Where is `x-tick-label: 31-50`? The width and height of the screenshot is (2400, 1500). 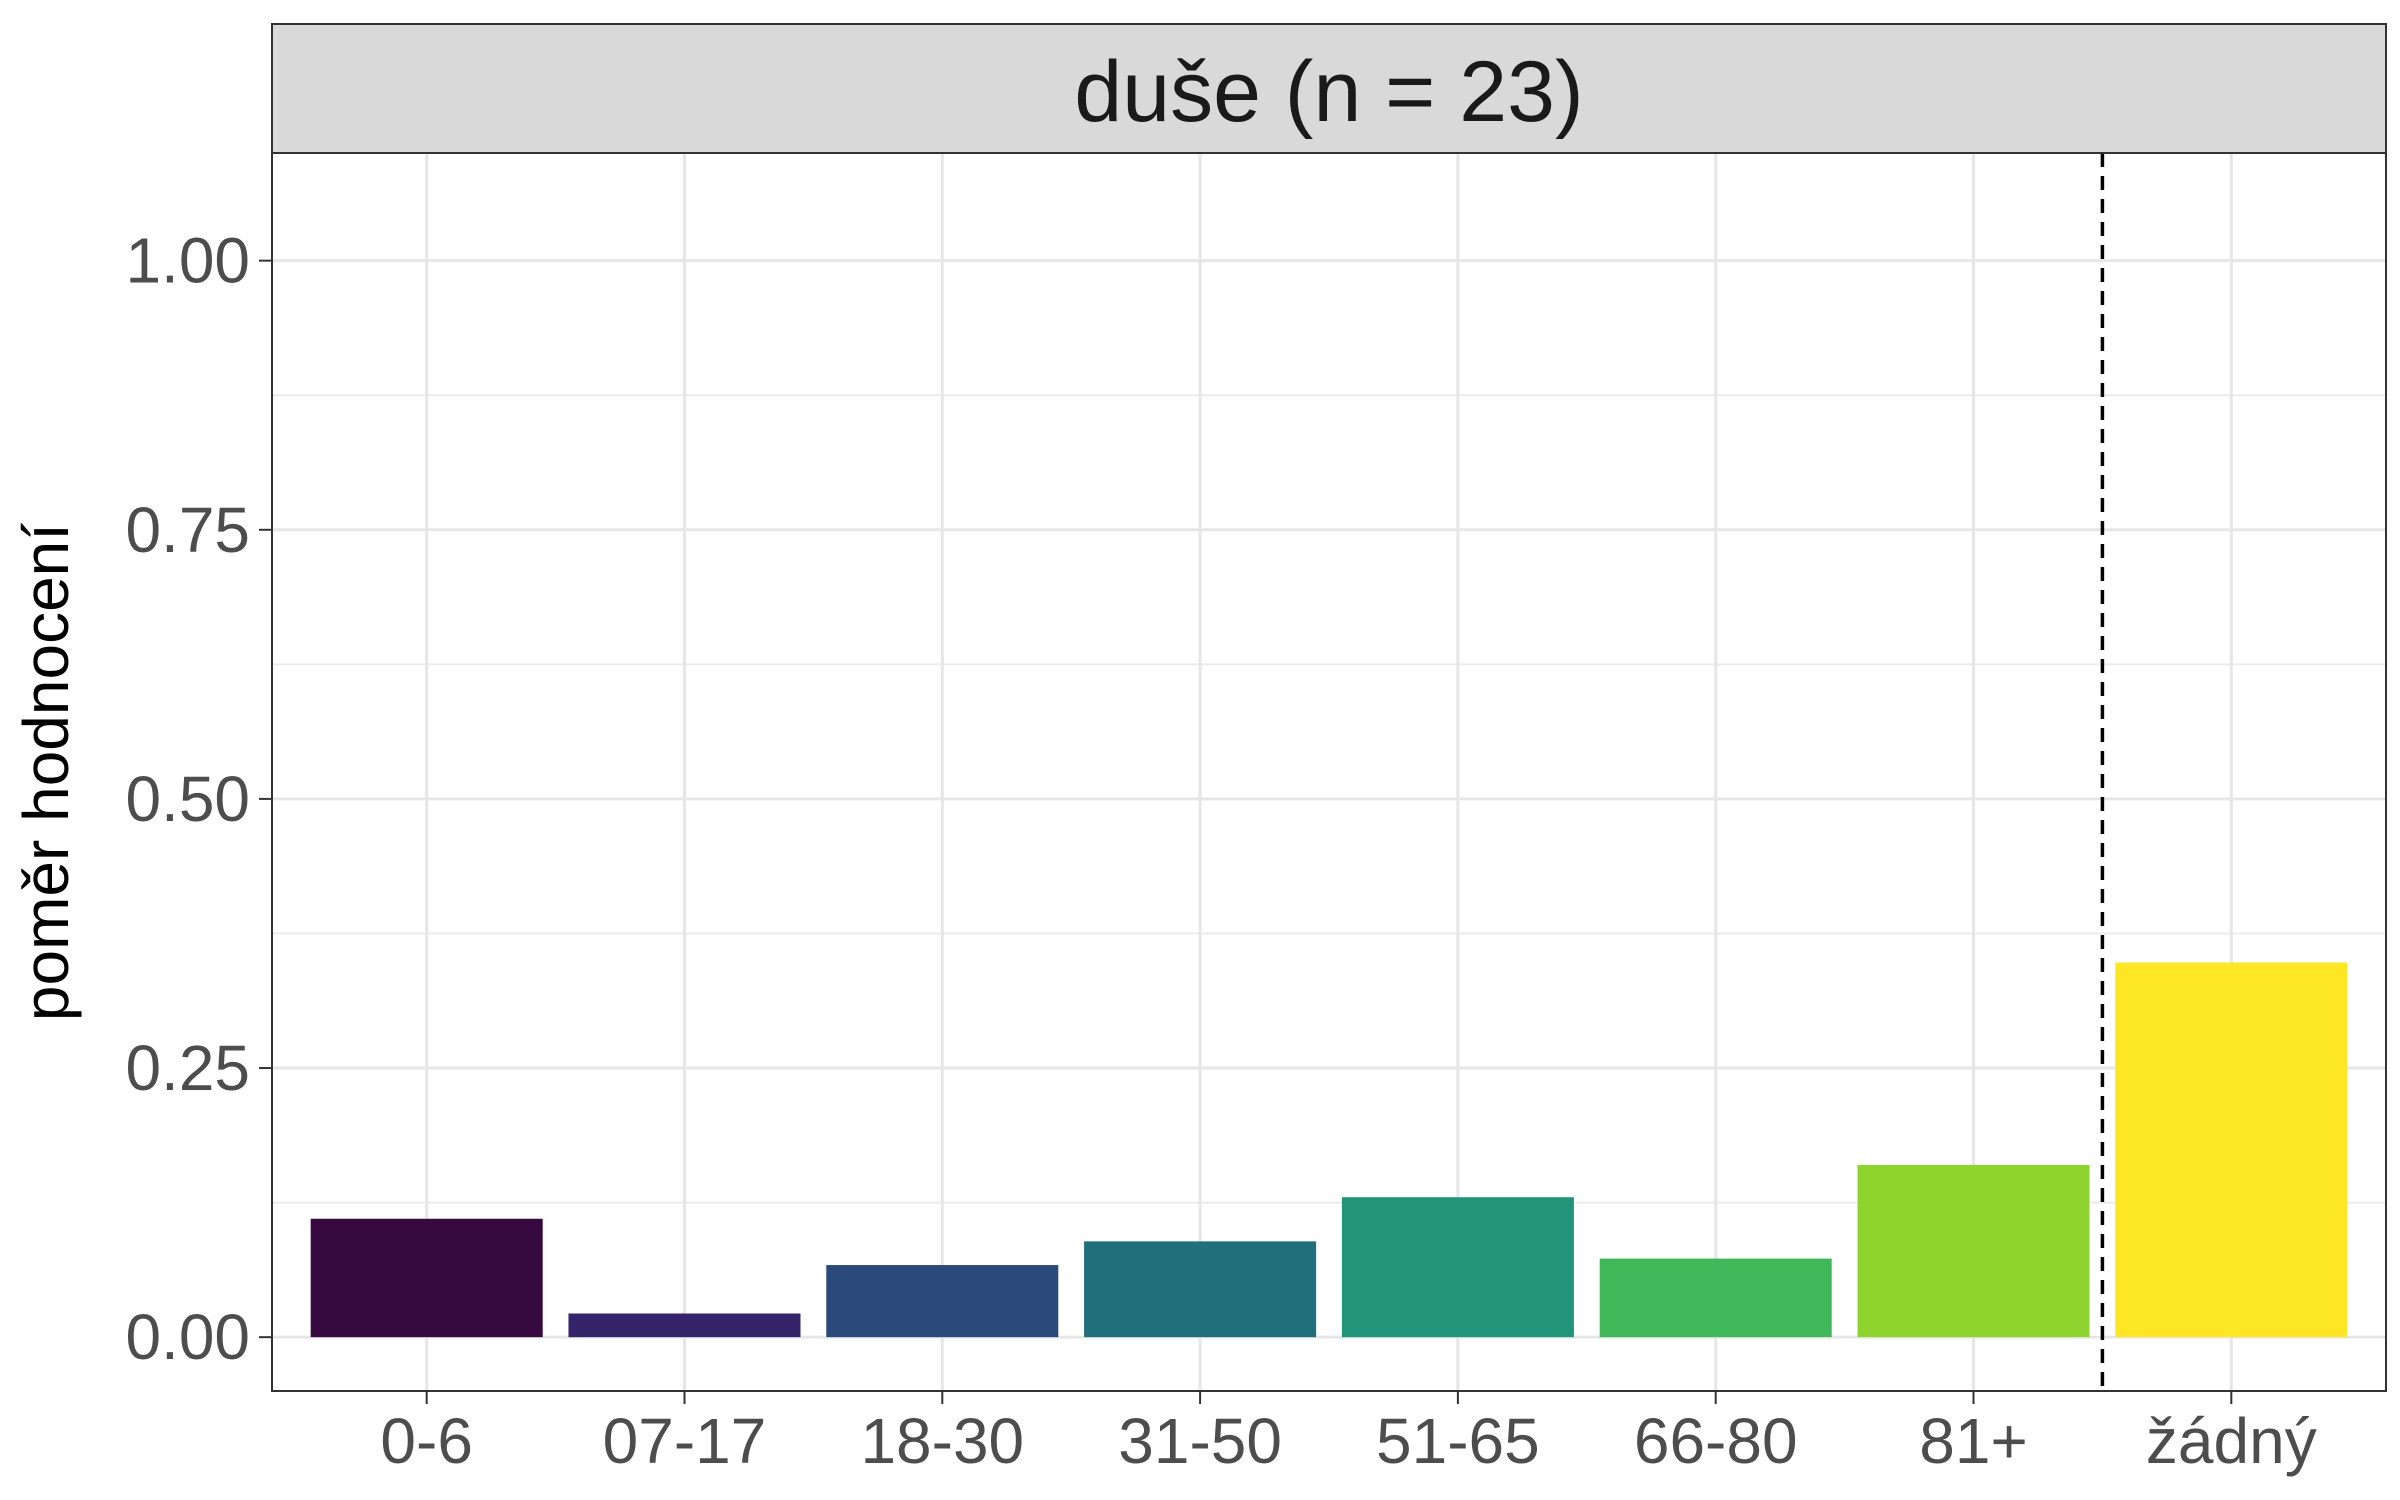
x-tick-label: 31-50 is located at coordinates (1200, 1441).